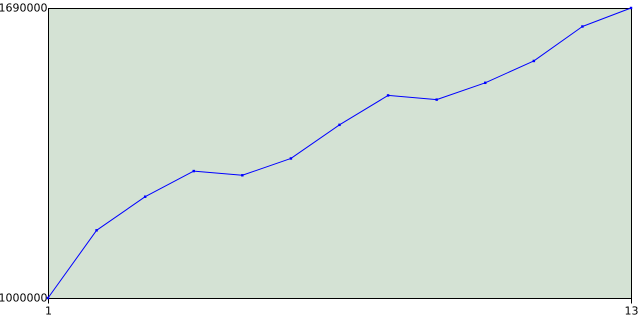 Image resolution: width=640 pixels, height=320 pixels. Describe the element at coordinates (24, 298) in the screenshot. I see `y-tick-label: 1000000` at that location.